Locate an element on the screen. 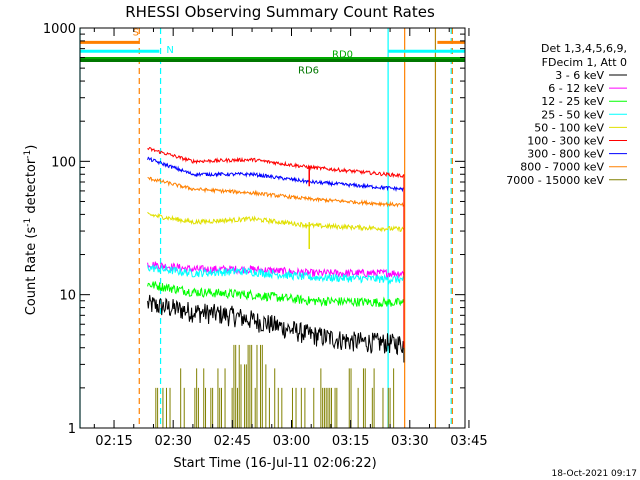  legend-label-4: 50 - 100 keV is located at coordinates (569, 127).